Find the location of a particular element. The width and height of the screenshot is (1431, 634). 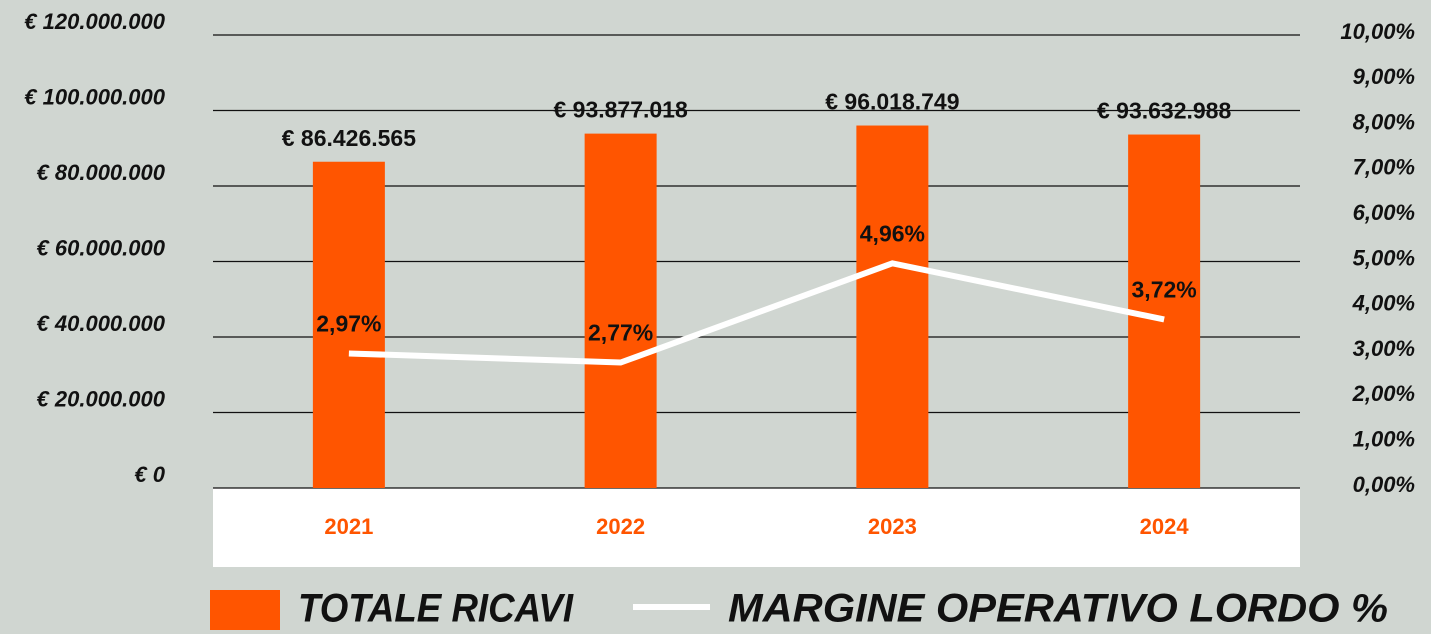

line-value-label: 2,97% is located at coordinates (348, 324).